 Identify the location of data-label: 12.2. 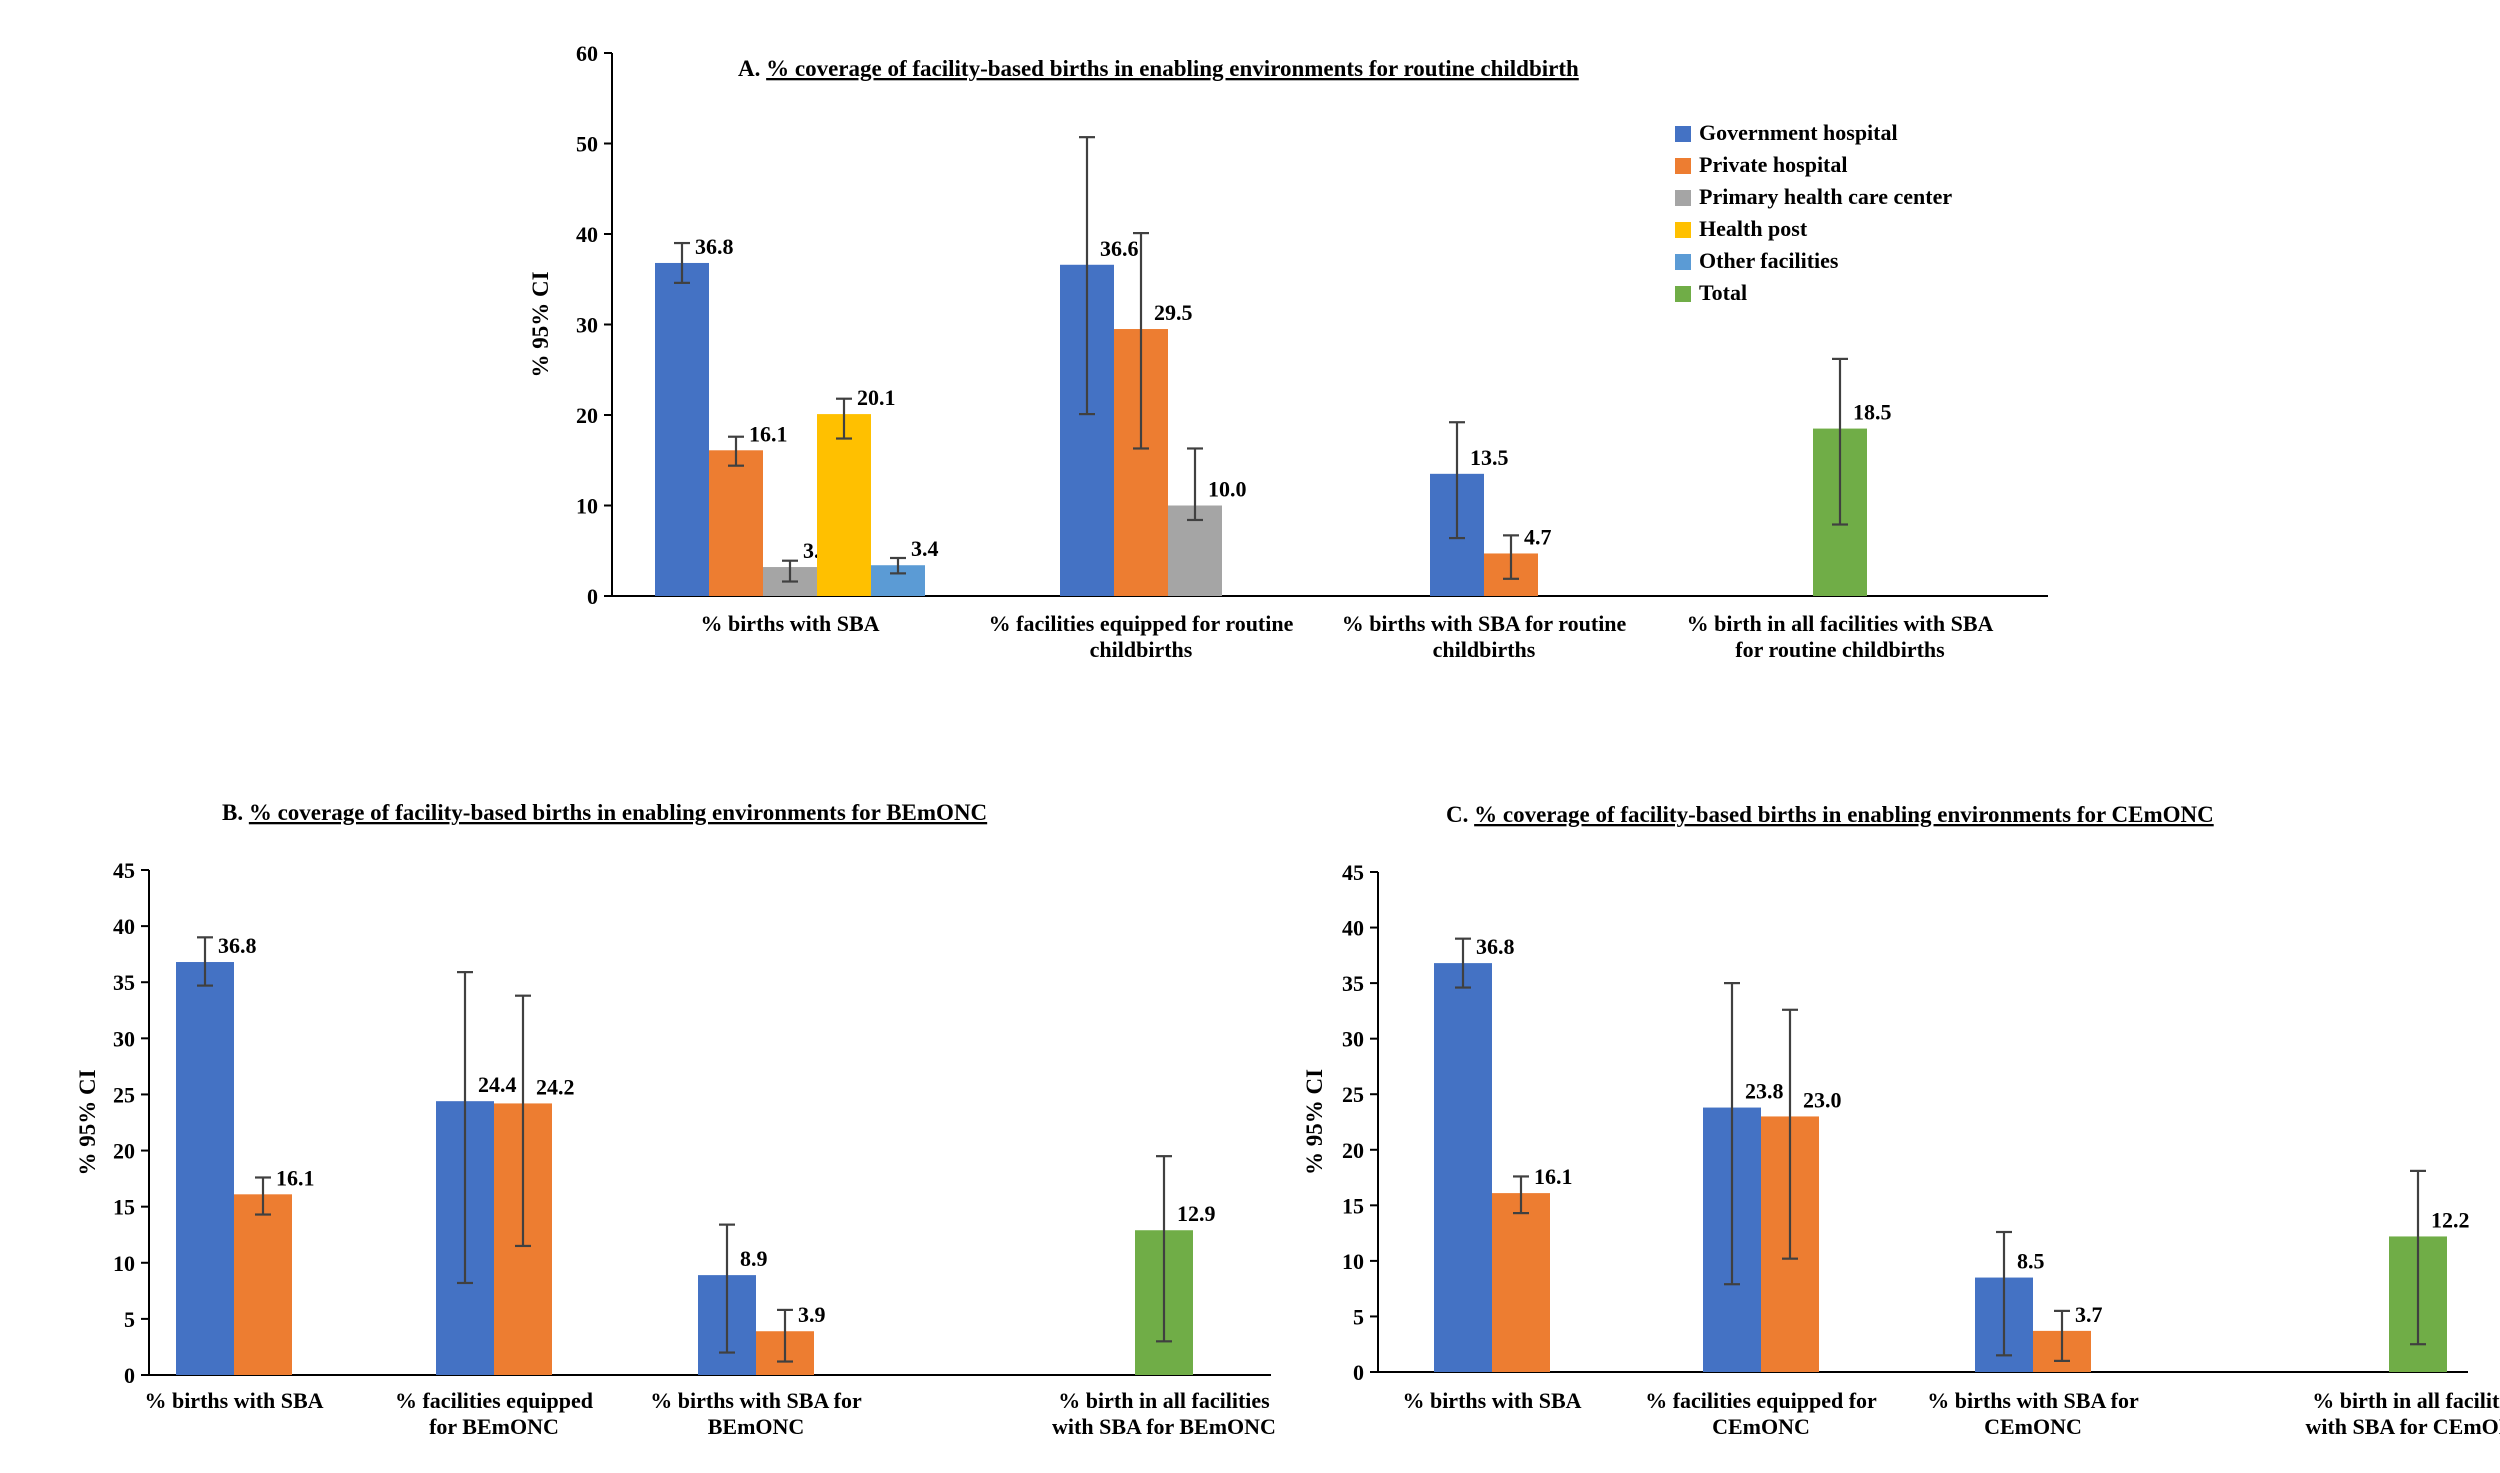
(2450, 1219).